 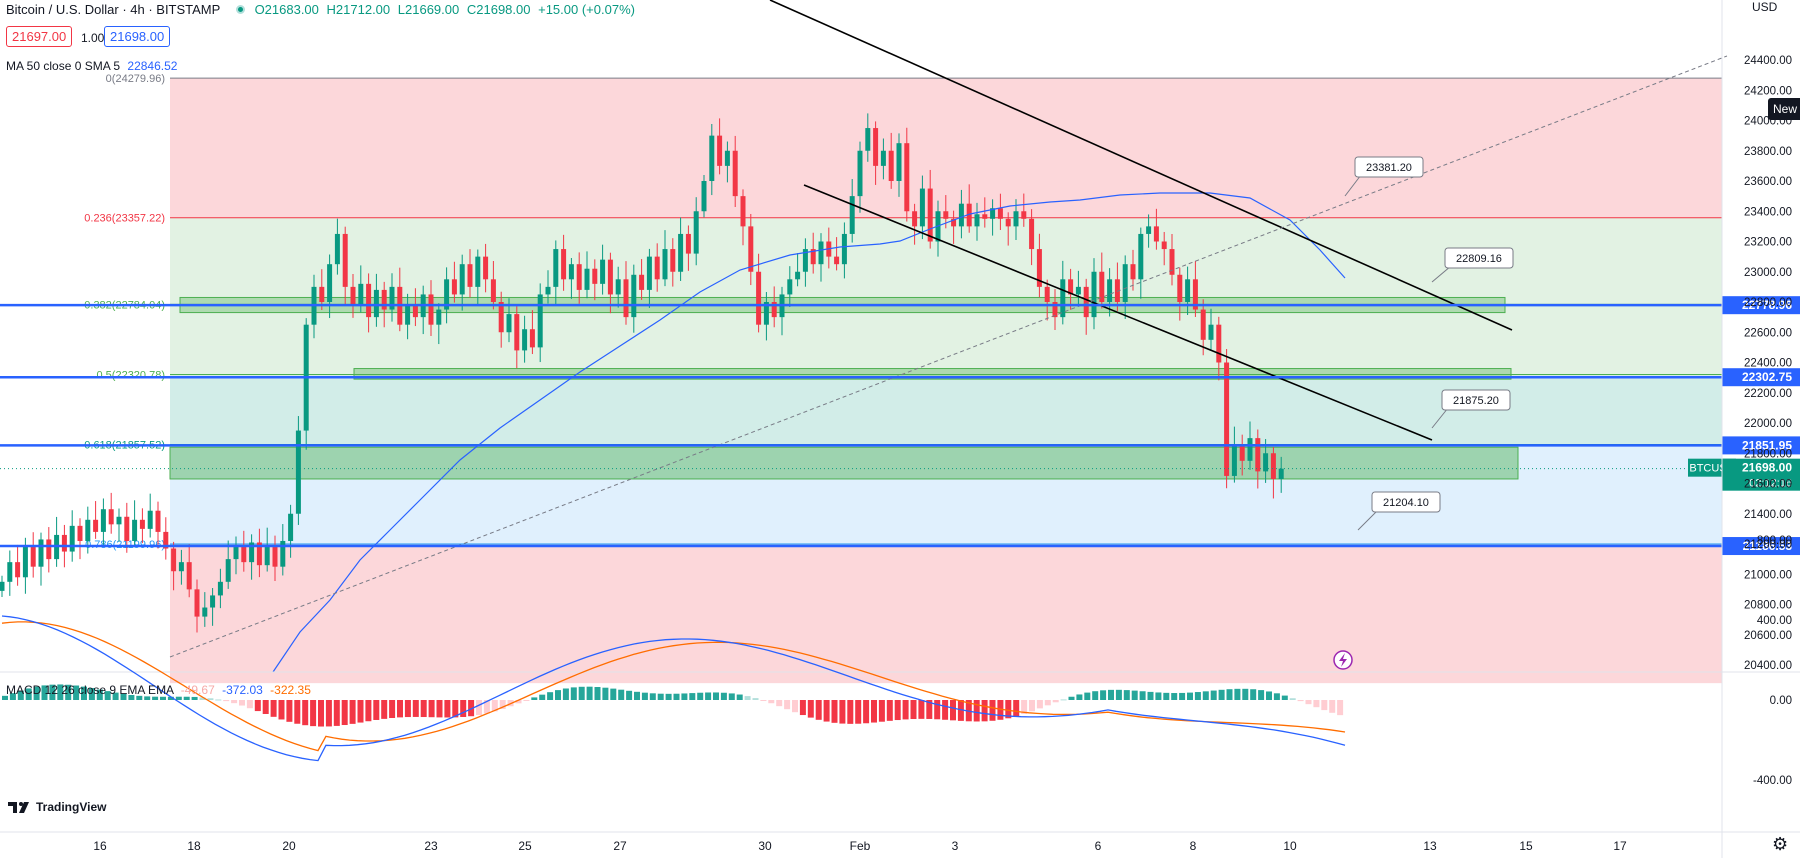 What do you see at coordinates (63, 66) in the screenshot?
I see `ma-indicator-name: MA 50 close 0 SMA 5` at bounding box center [63, 66].